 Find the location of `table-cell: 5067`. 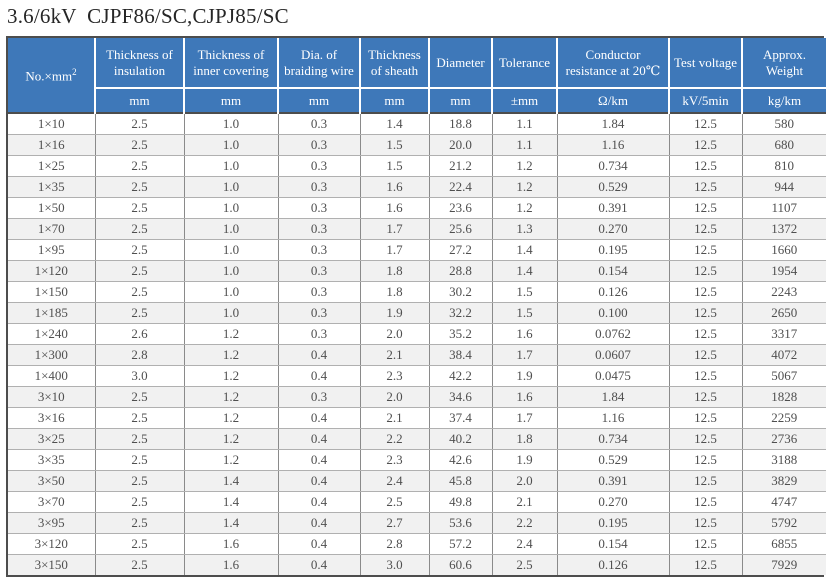

table-cell: 5067 is located at coordinates (784, 376).